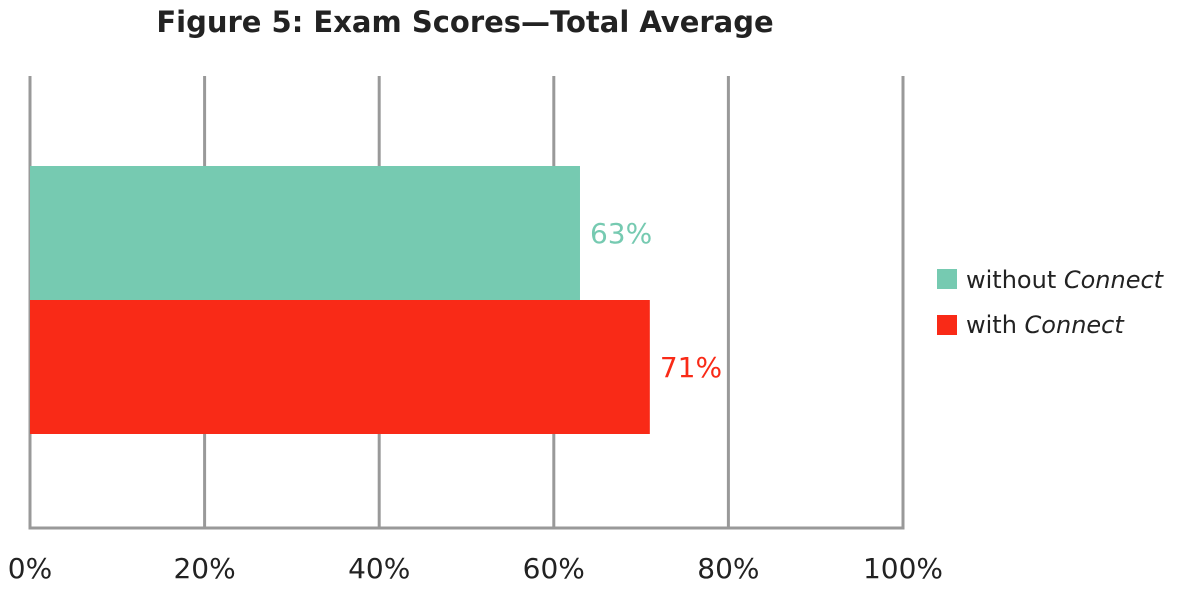  Describe the element at coordinates (30, 568) in the screenshot. I see `x-tick-label-0: 0%` at that location.